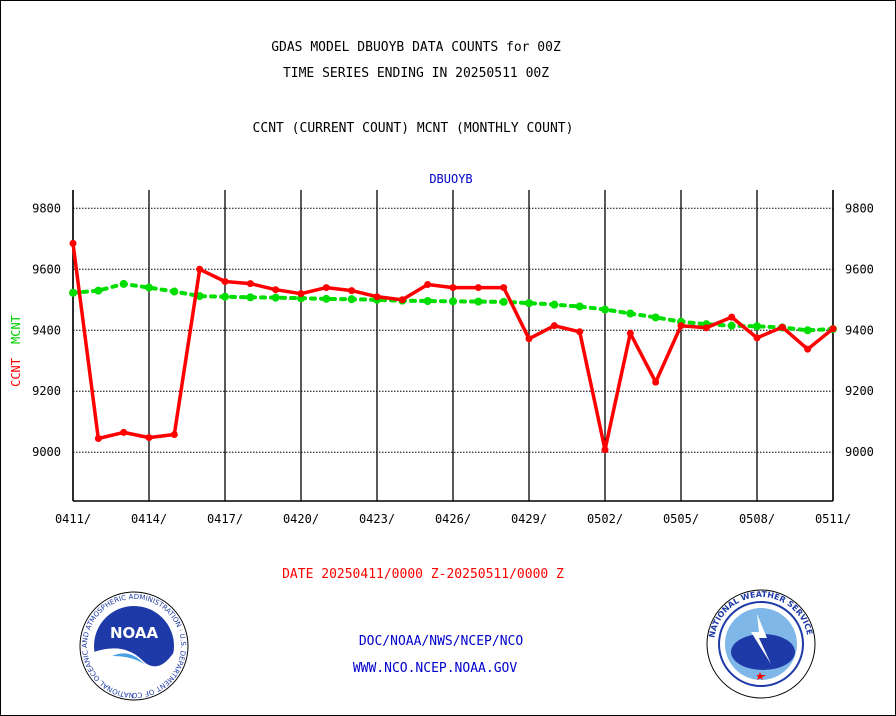 This screenshot has width=896, height=716. Describe the element at coordinates (16, 372) in the screenshot. I see `y-label-ccnt: CCNT` at that location.